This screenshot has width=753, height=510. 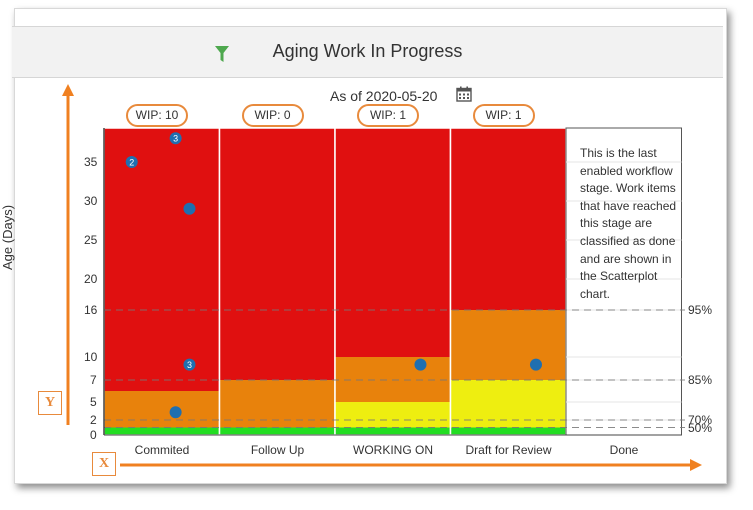 I want to click on green-band-commited, so click(x=162, y=431).